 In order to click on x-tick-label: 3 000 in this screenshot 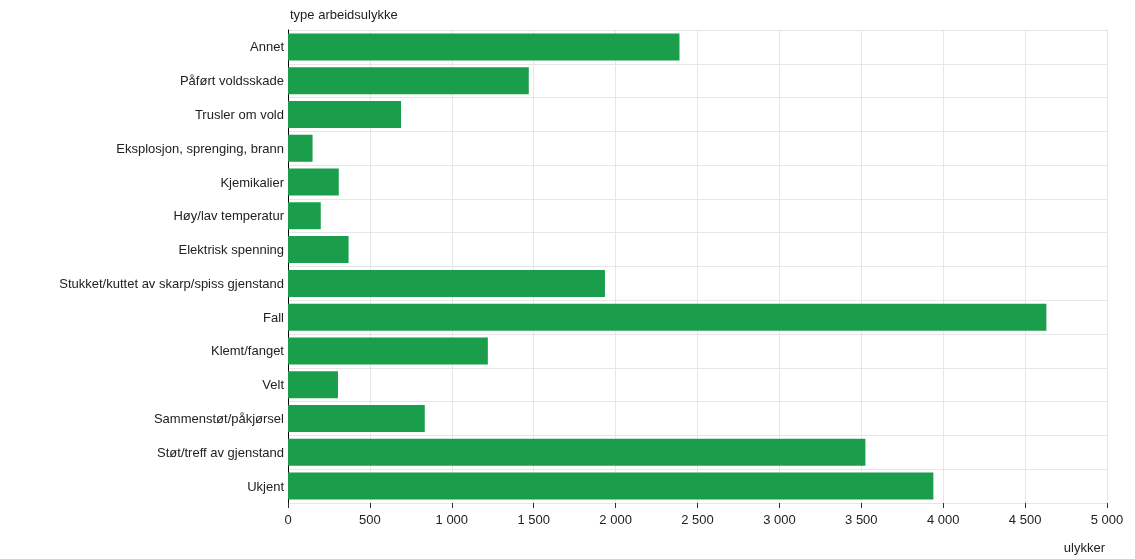, I will do `click(779, 519)`.